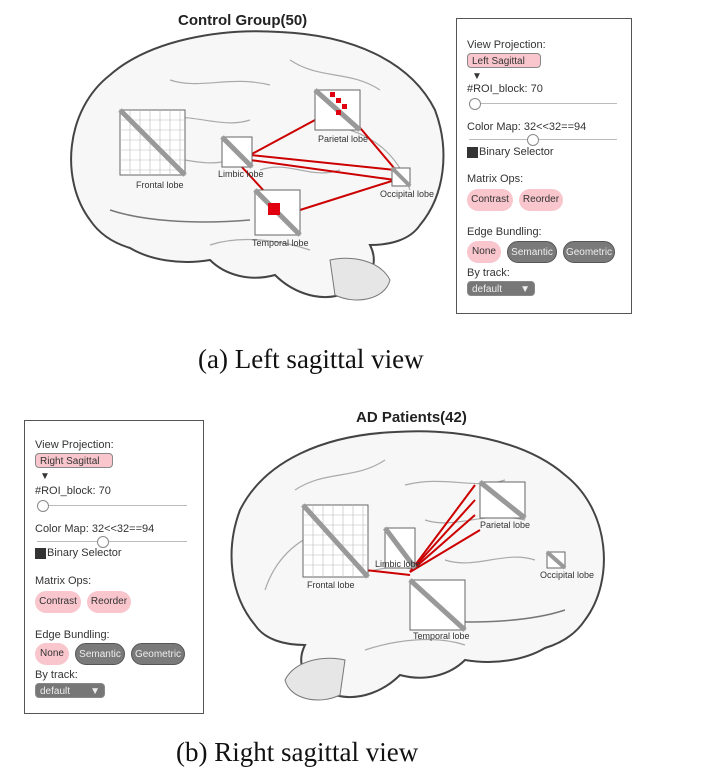  Describe the element at coordinates (589, 252) in the screenshot. I see `top-geometric-button: Geometric` at that location.